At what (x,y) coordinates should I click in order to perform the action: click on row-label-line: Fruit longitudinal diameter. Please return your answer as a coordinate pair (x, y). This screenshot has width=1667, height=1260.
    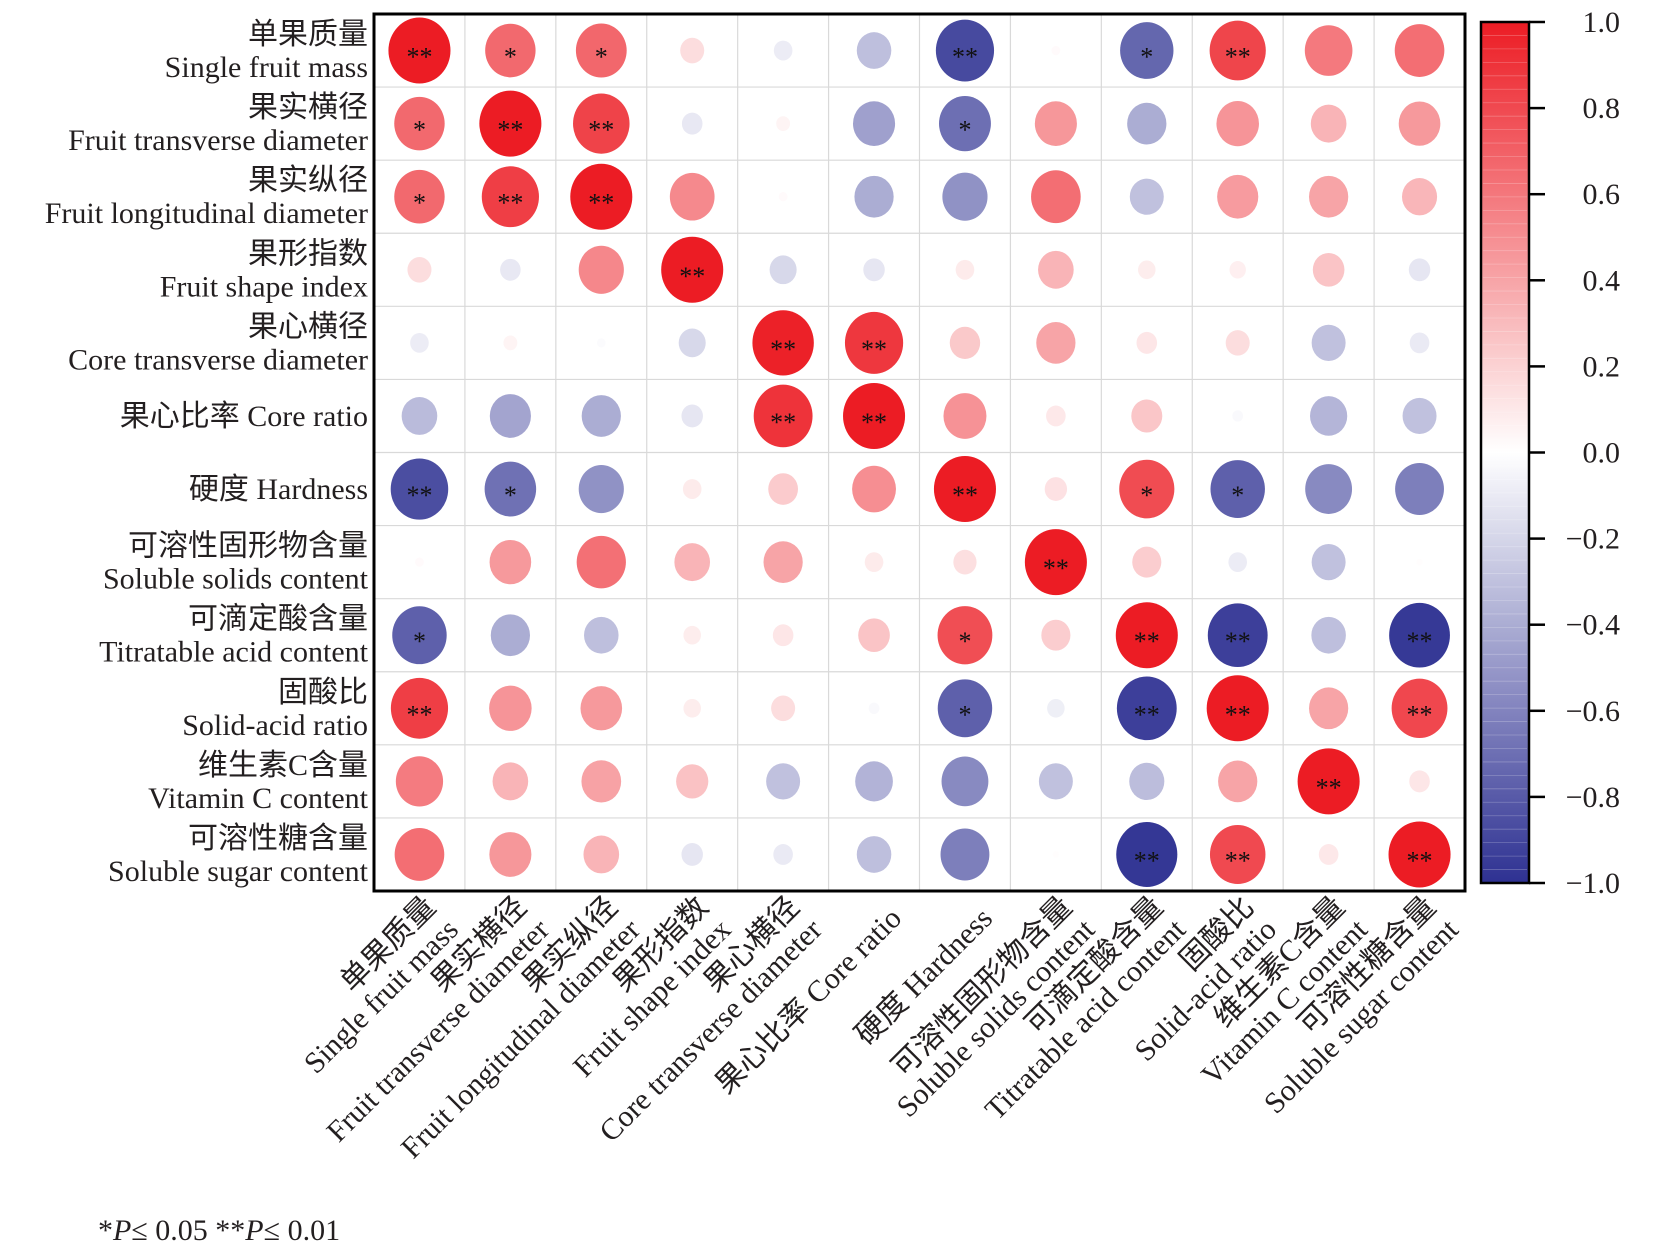
    Looking at the image, I should click on (206, 213).